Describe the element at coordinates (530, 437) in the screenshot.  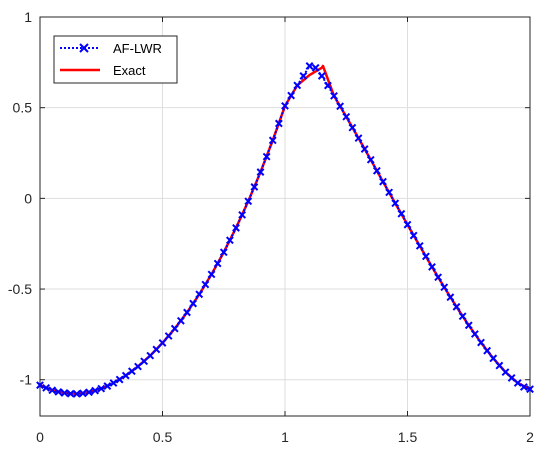
I see `x-tick-label: 2` at that location.